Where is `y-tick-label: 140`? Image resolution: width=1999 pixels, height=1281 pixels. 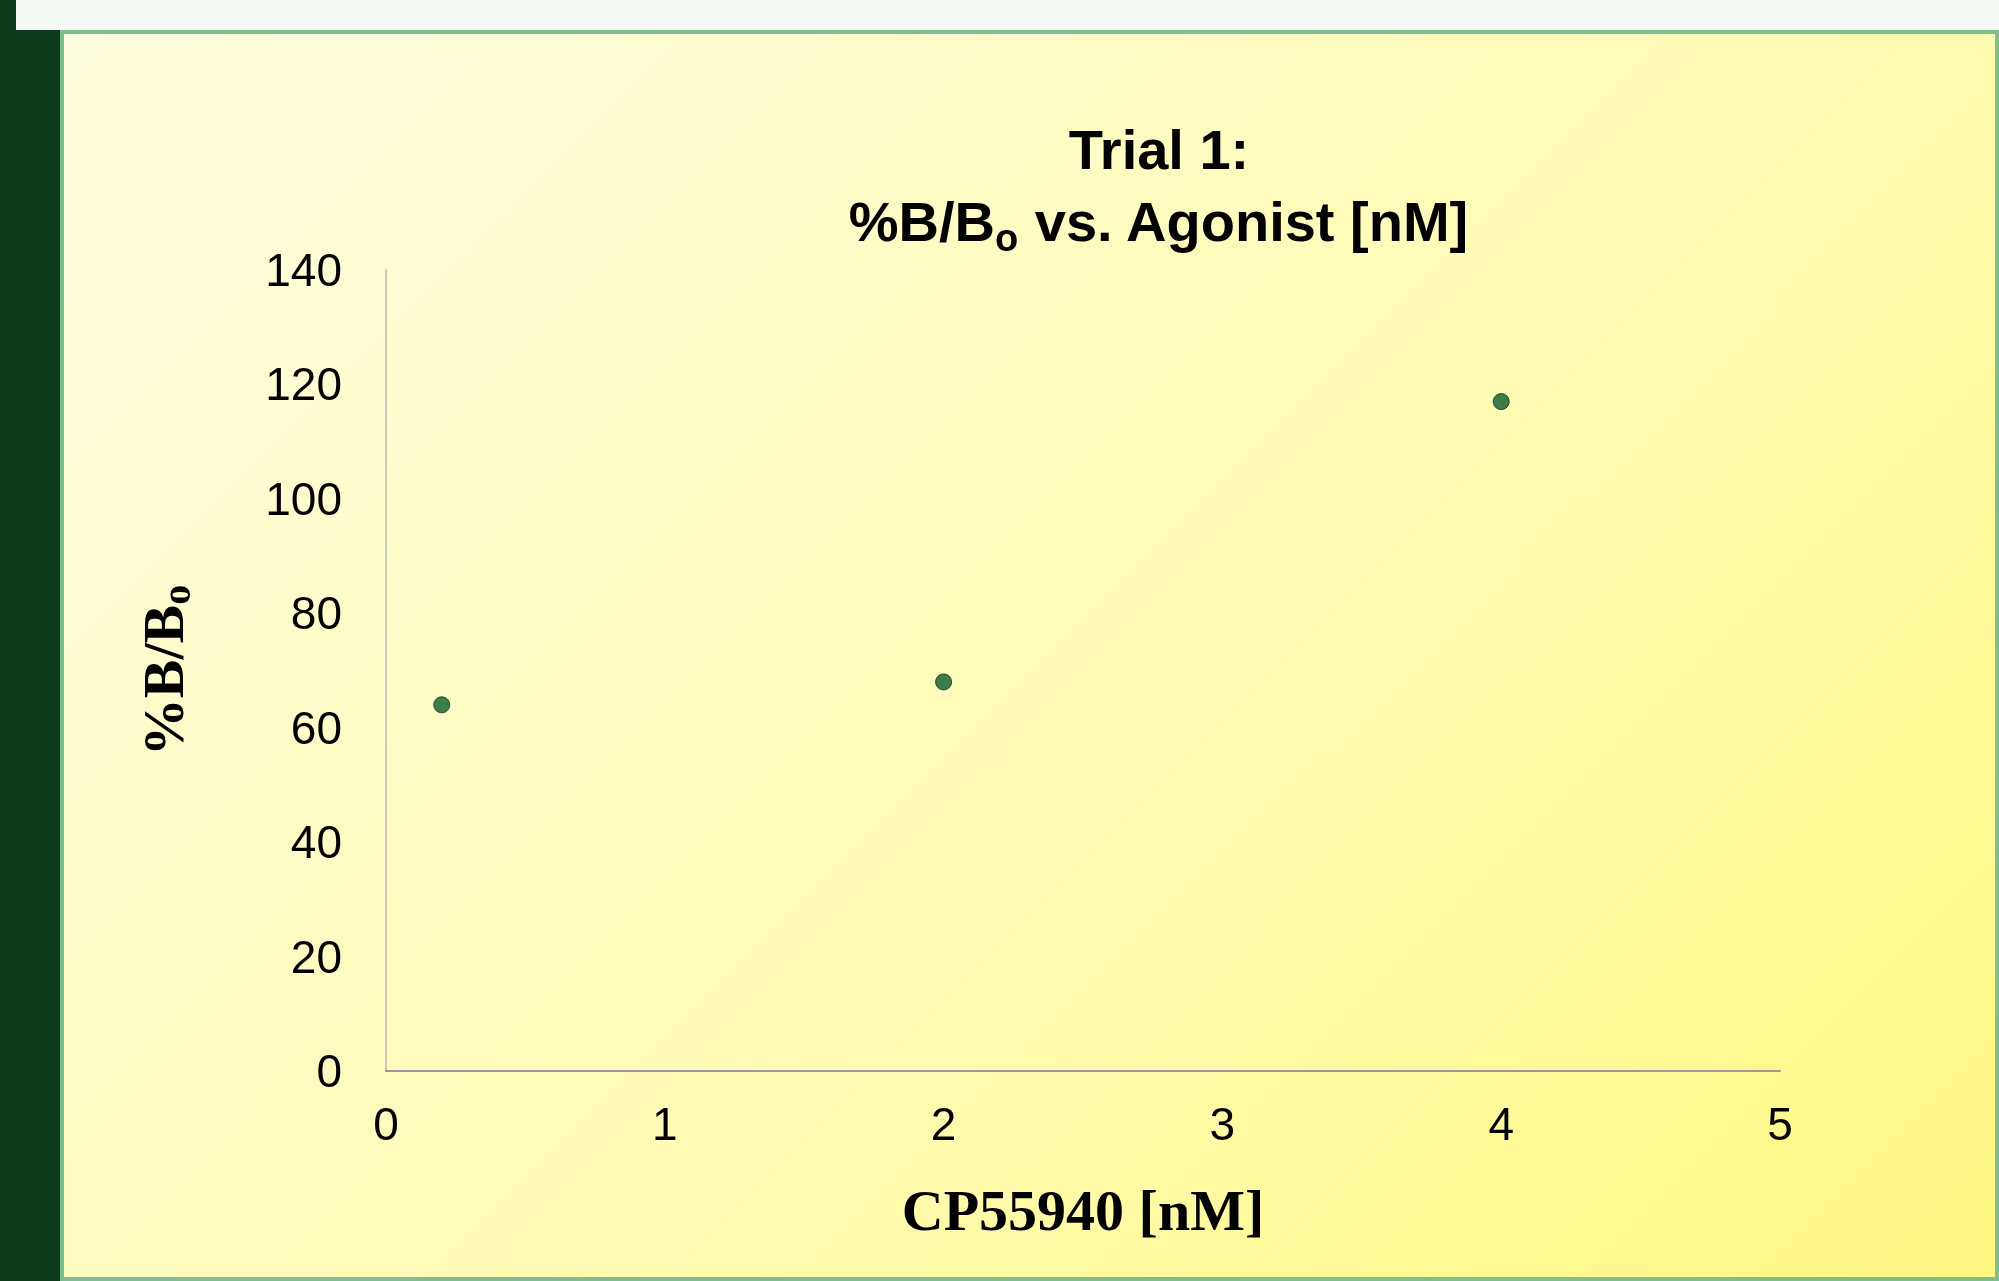
y-tick-label: 140 is located at coordinates (303, 270).